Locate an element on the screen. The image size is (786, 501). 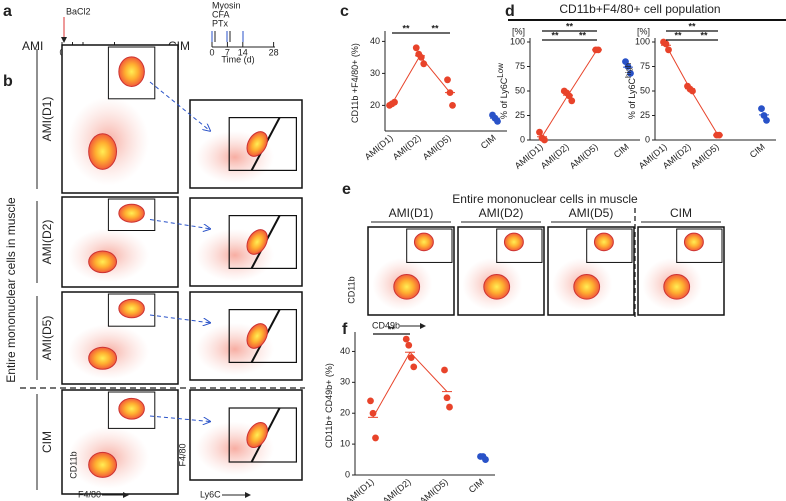
x-tick-label: AMI(D2) is located at coordinates (555, 156).